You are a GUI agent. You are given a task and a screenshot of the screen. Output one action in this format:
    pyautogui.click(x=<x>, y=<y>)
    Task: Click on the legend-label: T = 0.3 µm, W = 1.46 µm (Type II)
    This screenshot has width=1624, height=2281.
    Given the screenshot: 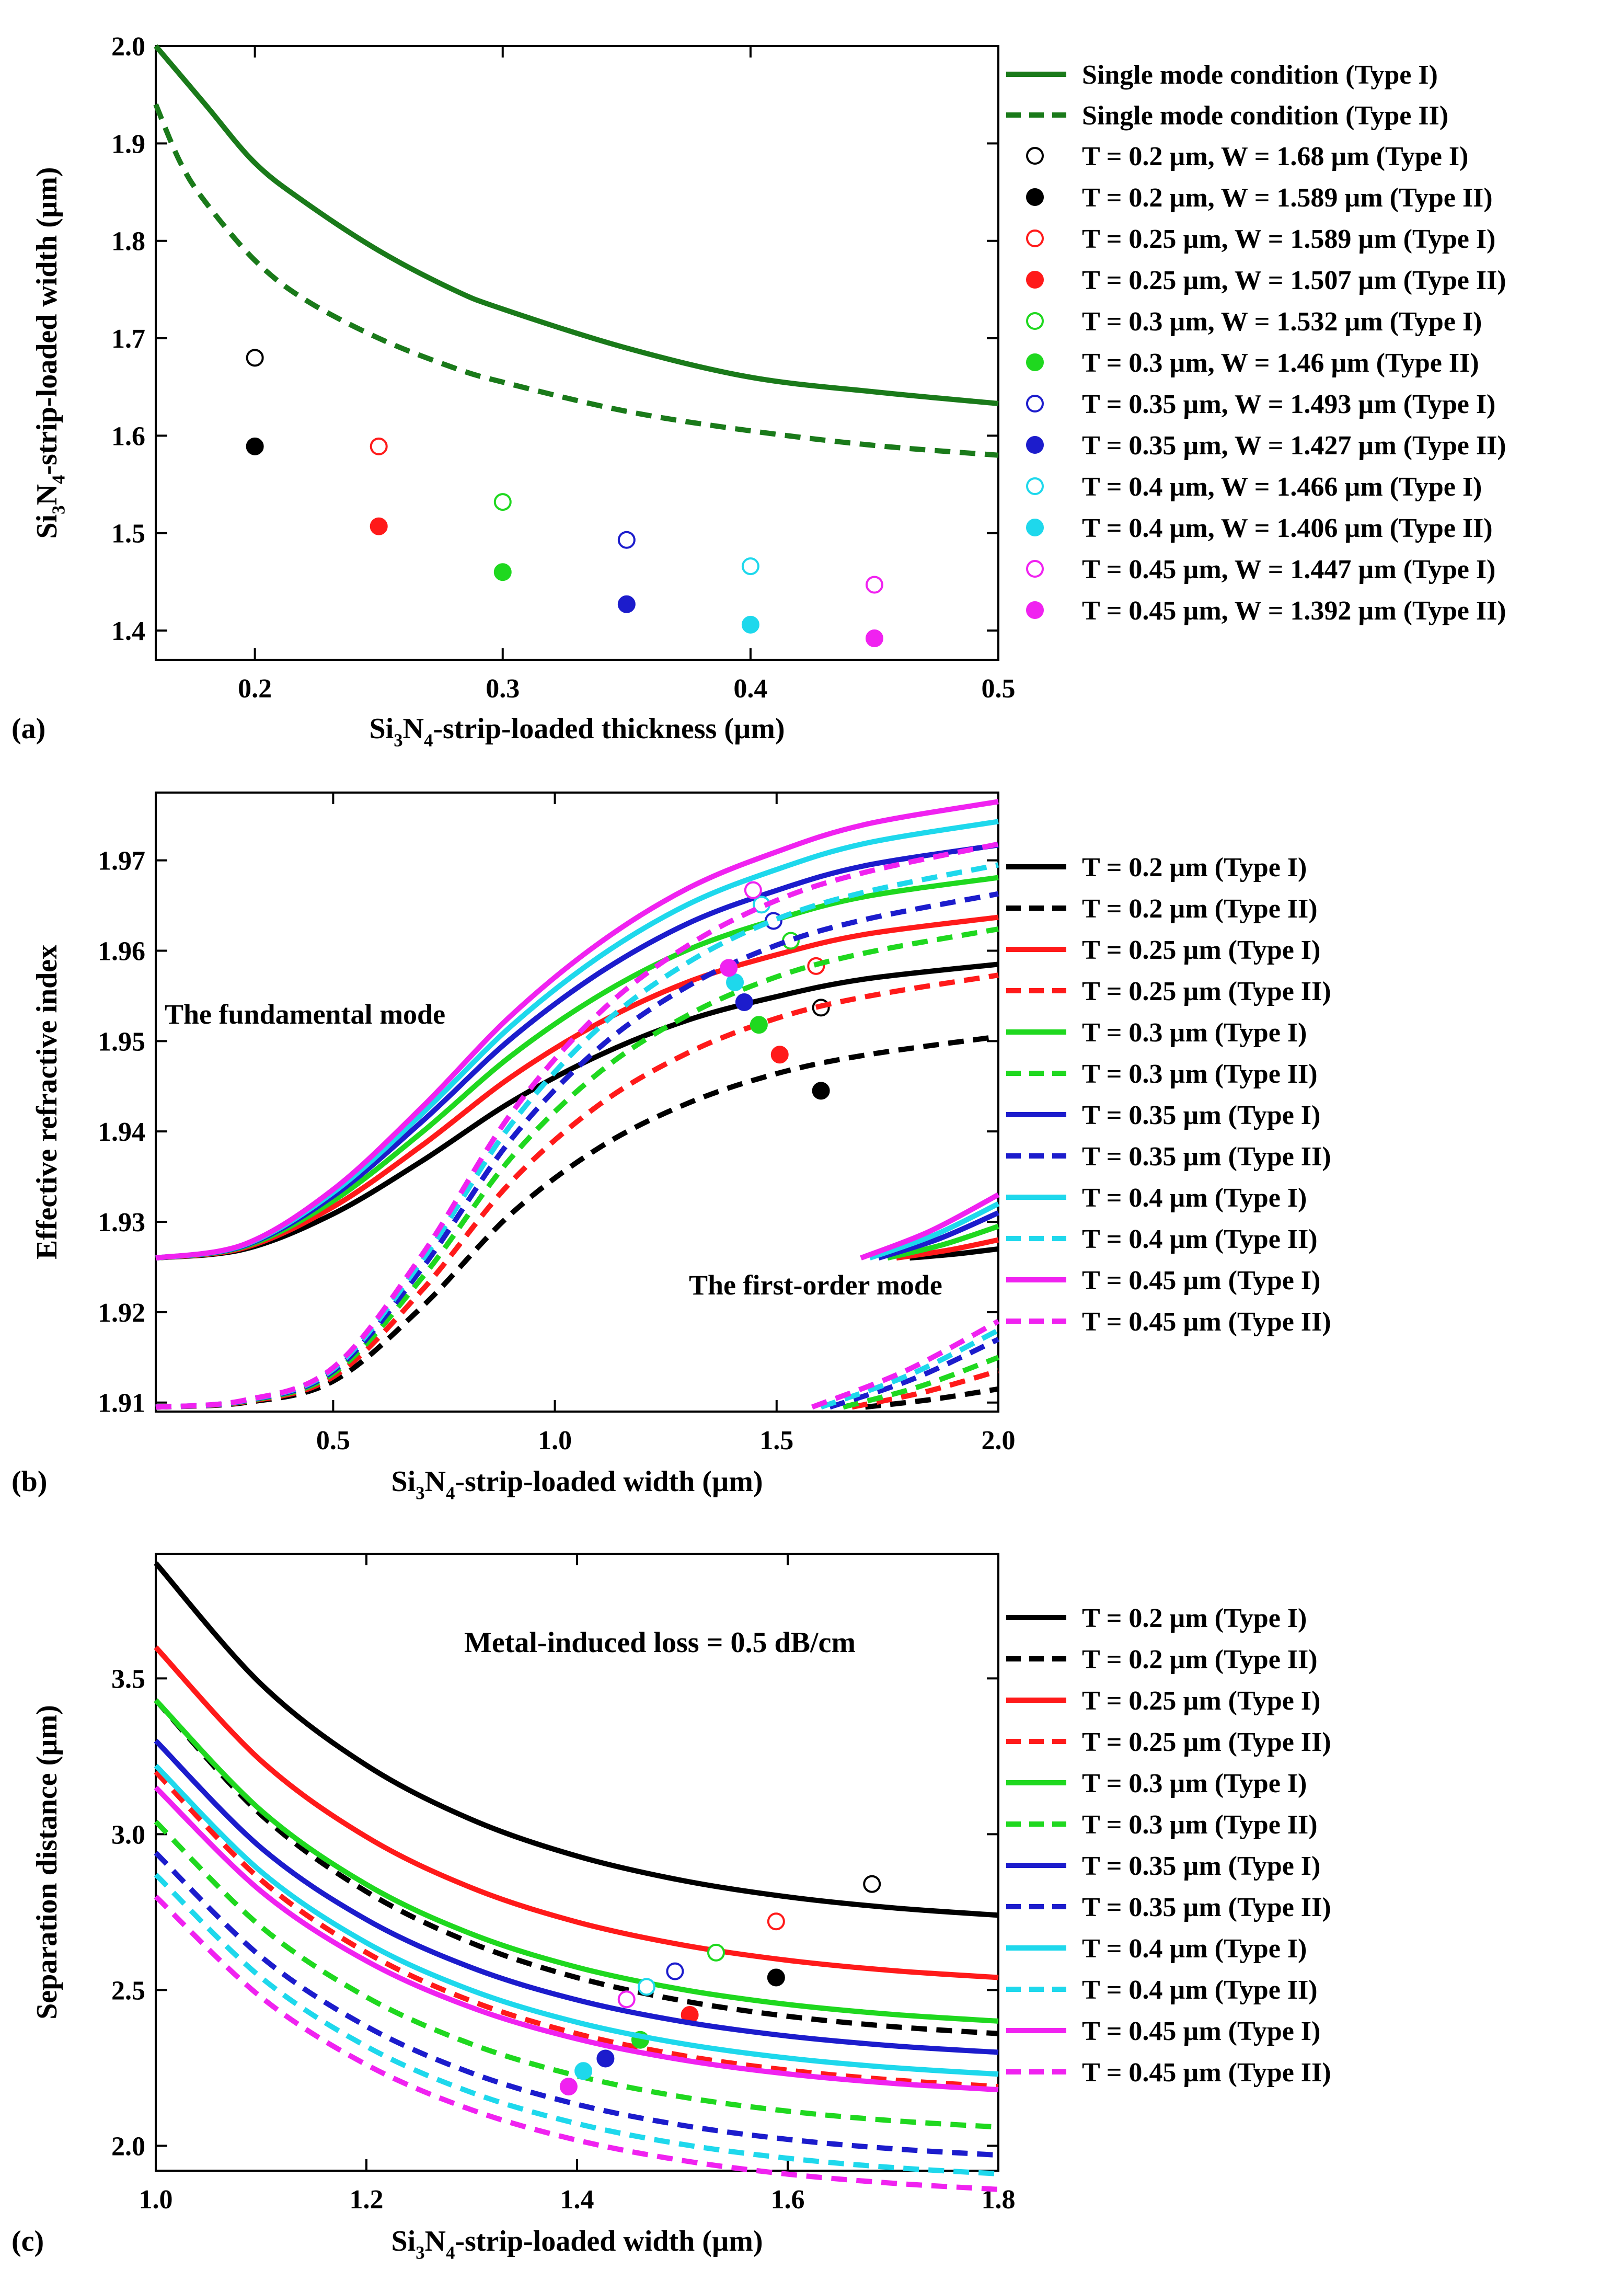 What is the action you would take?
    pyautogui.click(x=1281, y=363)
    